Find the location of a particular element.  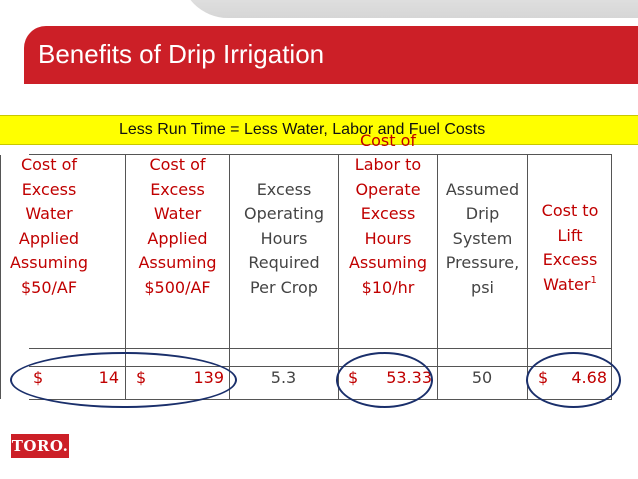

footnote-marker: 1 is located at coordinates (593, 280).